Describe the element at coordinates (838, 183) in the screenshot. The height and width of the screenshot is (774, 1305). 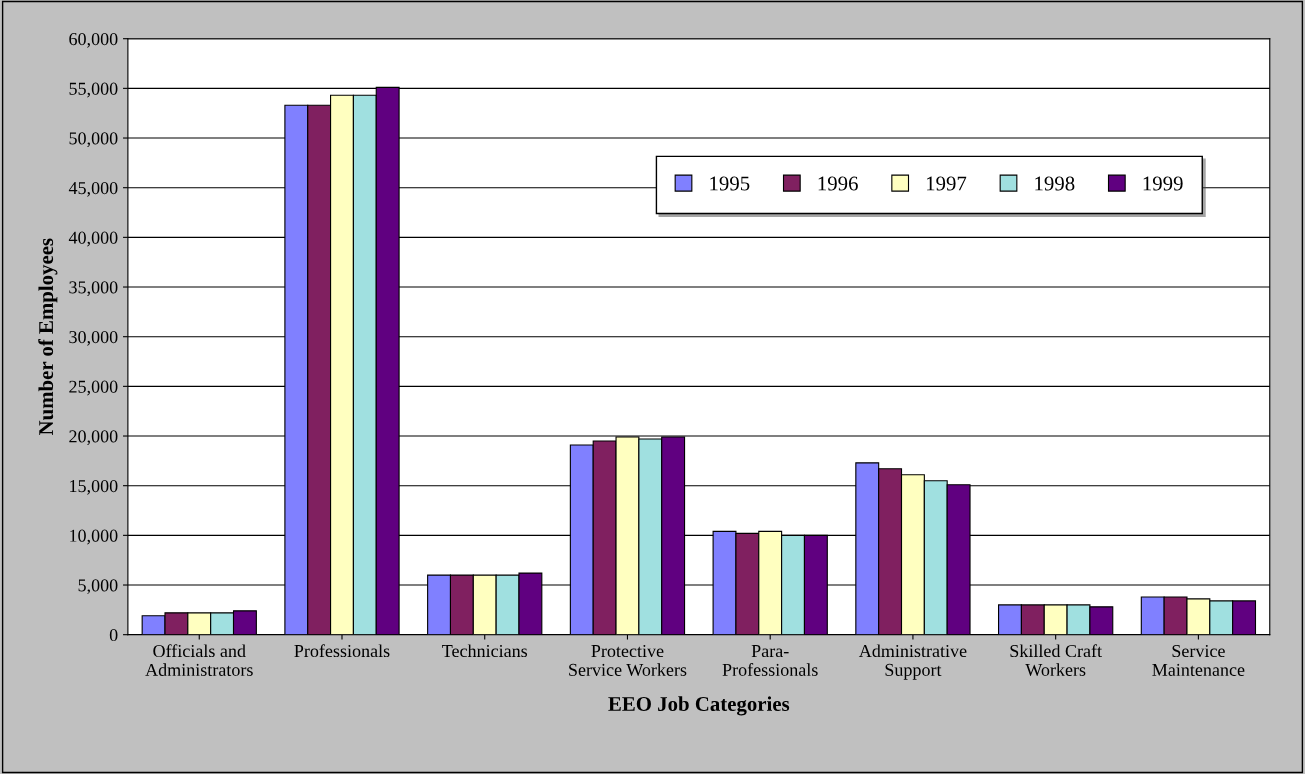
I see `legend-label: 1996` at that location.